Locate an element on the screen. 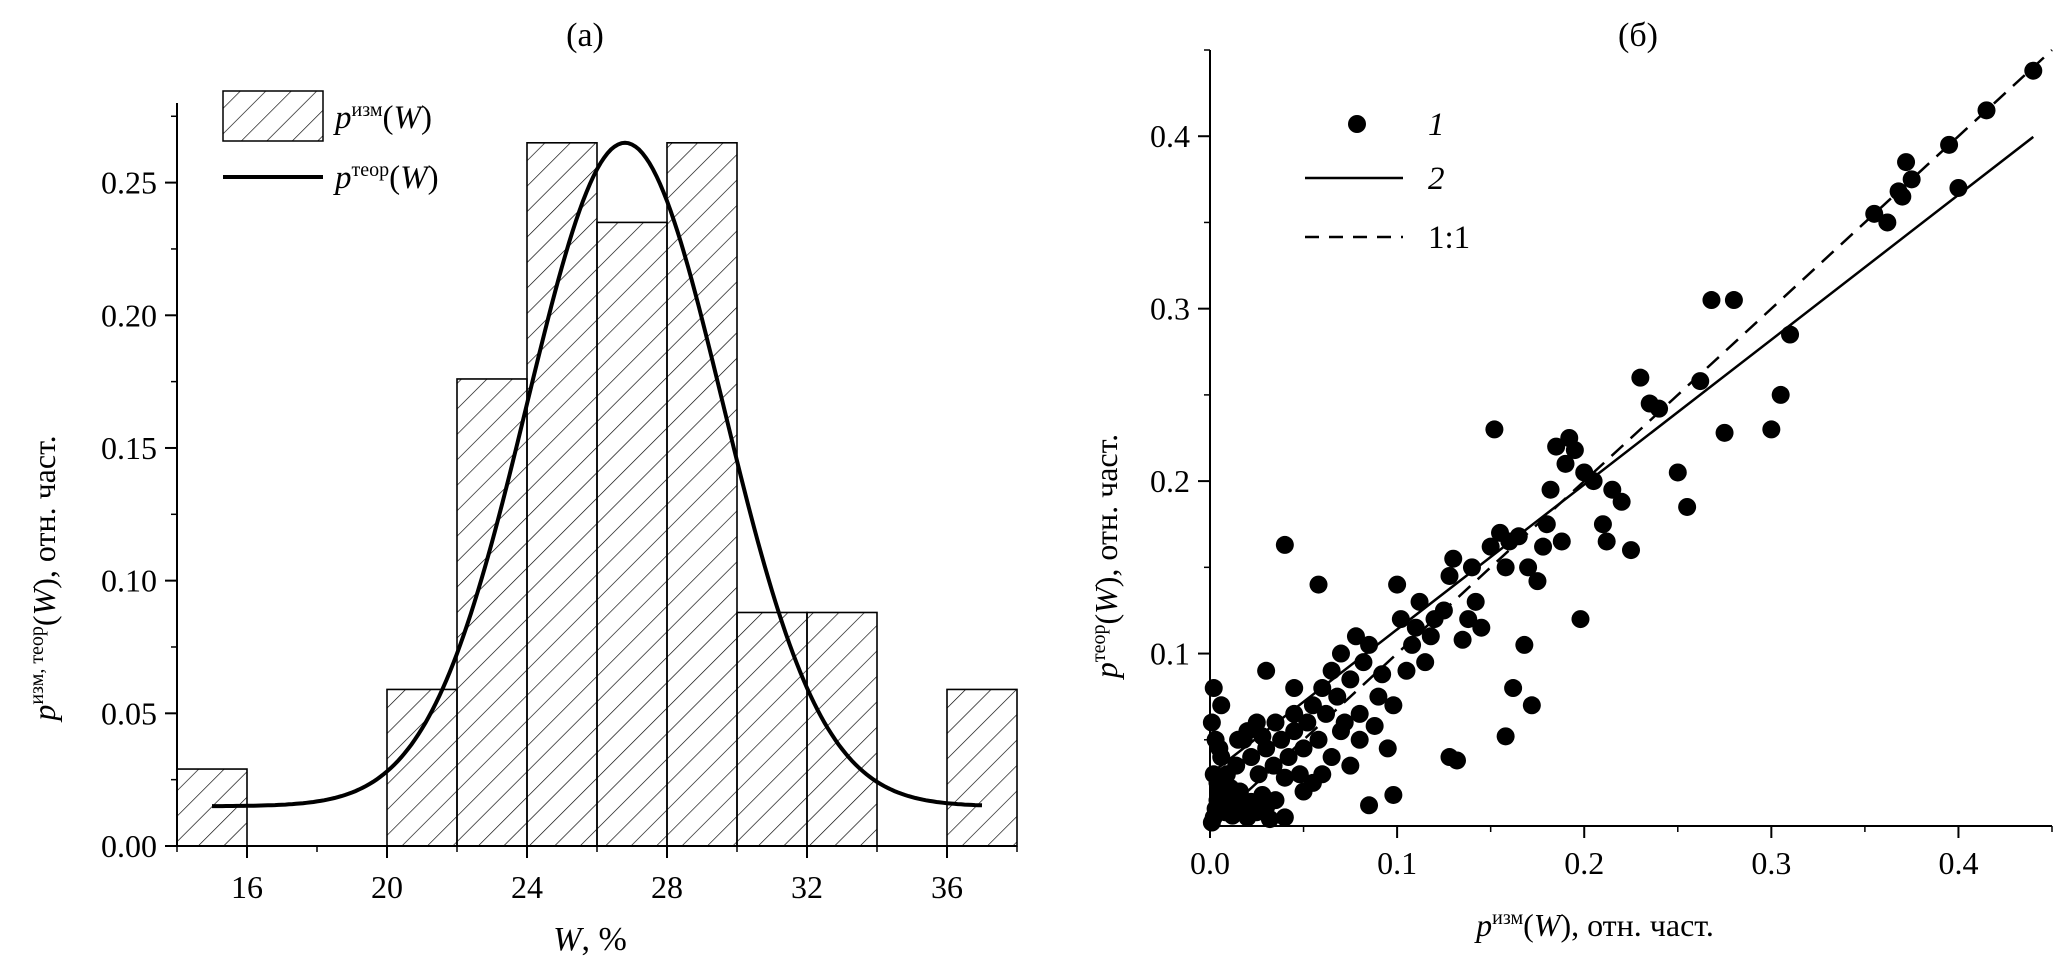 The image size is (2067, 960). scatter-y-axis-label: pтеор(W), отн. част. is located at coordinates (1106, 557).